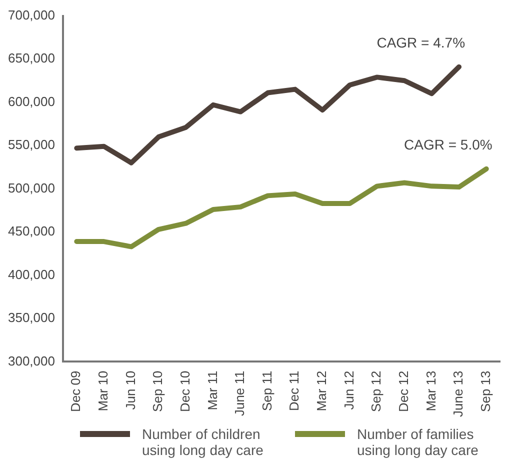 The height and width of the screenshot is (466, 510). I want to click on x-tick-label: Dec 11, so click(294, 390).